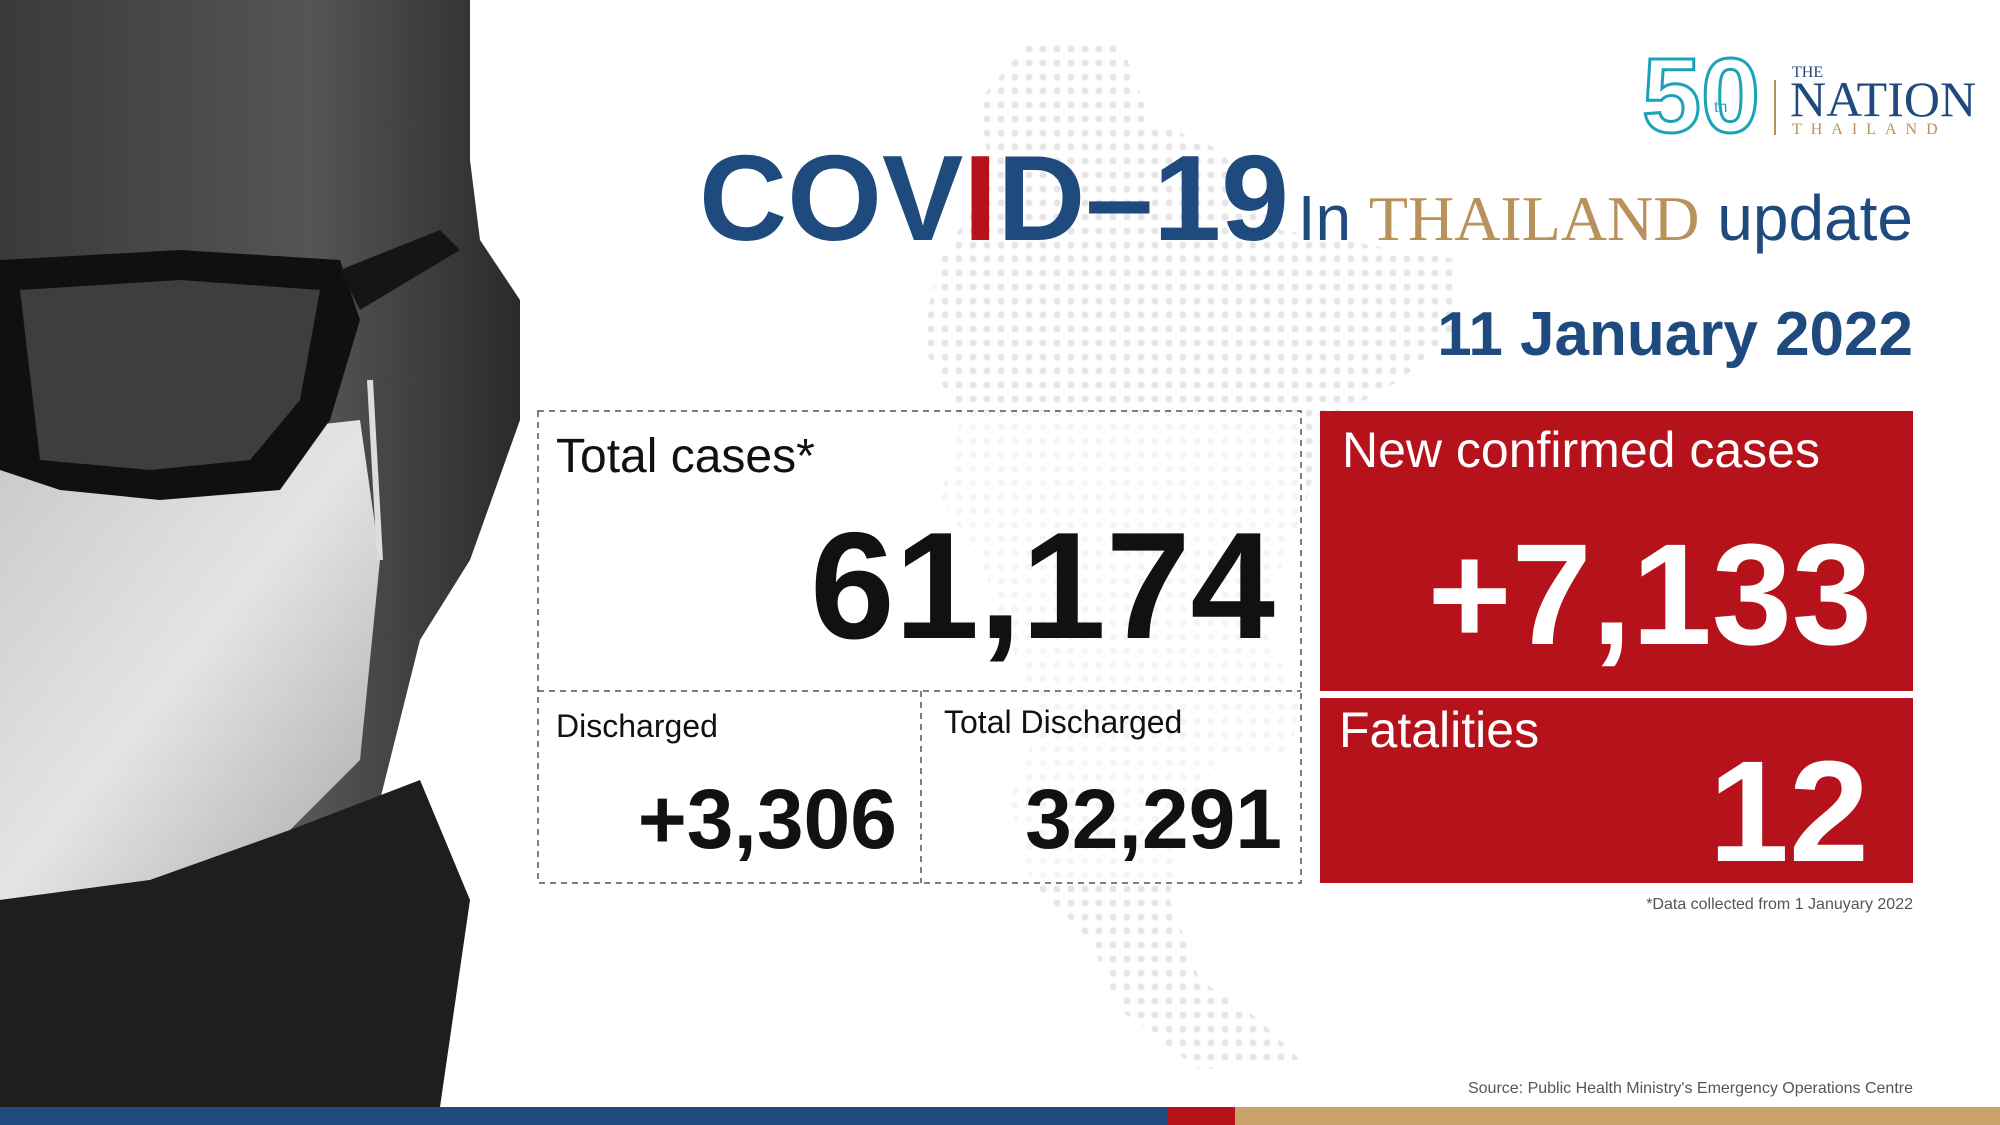  What do you see at coordinates (685, 456) in the screenshot?
I see `stat-label: Total cases*` at bounding box center [685, 456].